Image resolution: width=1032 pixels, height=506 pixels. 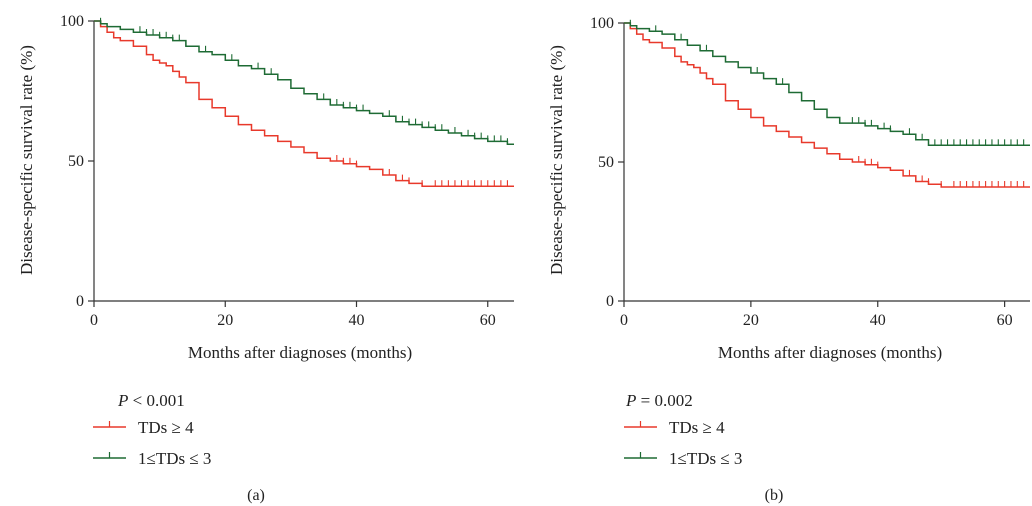 What do you see at coordinates (774, 495) in the screenshot?
I see `panel-label: (b)` at bounding box center [774, 495].